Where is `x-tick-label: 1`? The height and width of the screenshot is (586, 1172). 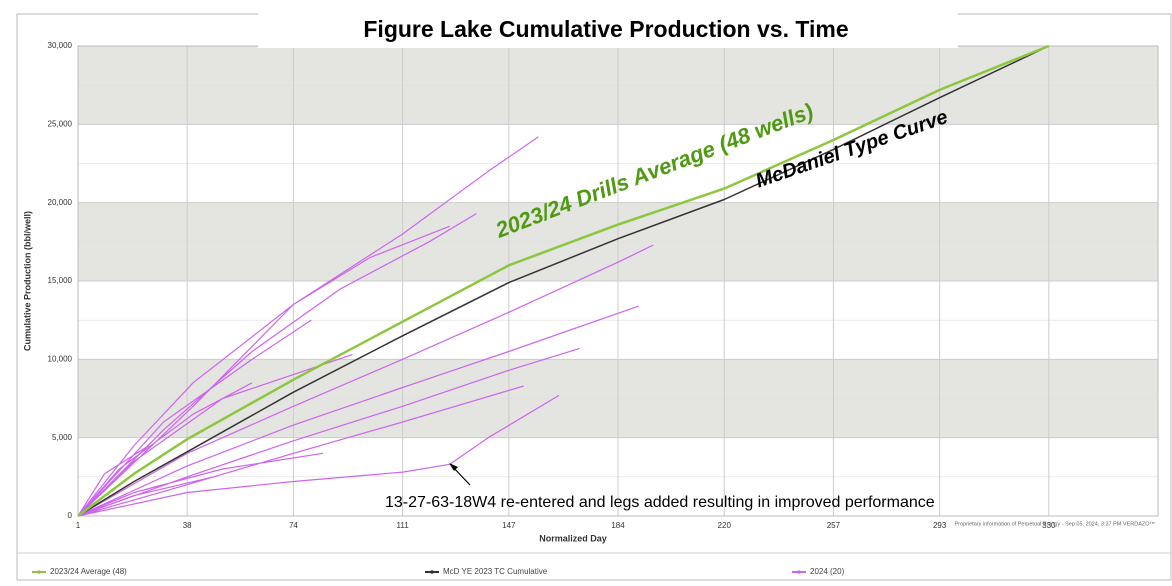
x-tick-label: 1 is located at coordinates (78, 525).